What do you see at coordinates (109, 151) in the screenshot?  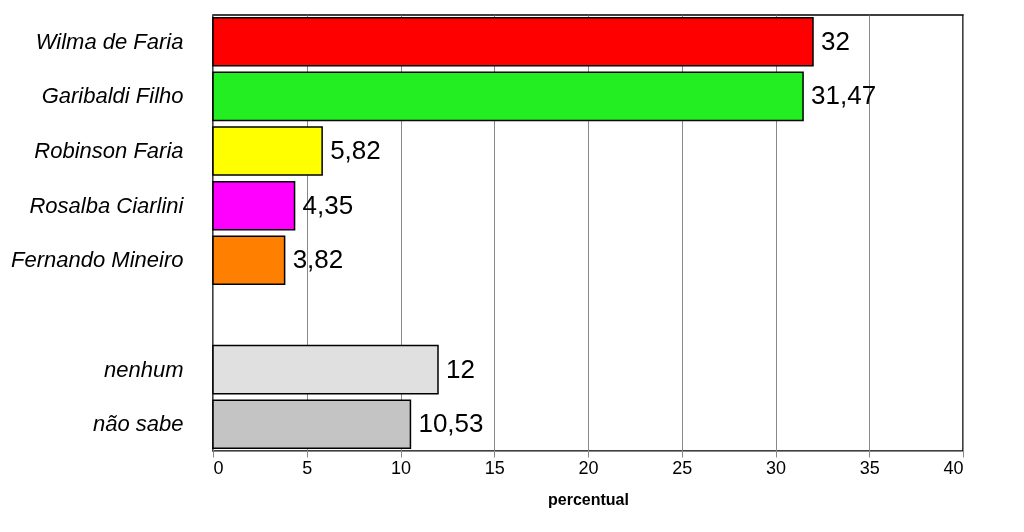 I see `y-tick-label: Robinson Faria` at bounding box center [109, 151].